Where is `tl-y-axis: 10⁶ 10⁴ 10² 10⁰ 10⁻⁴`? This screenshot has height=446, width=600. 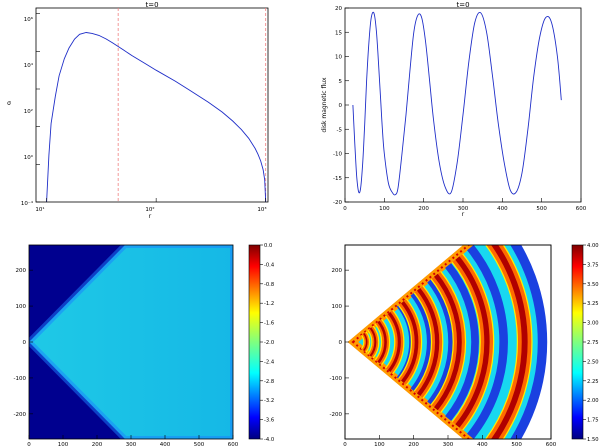 tl-y-axis: 10⁶ 10⁴ 10² 10⁰ 10⁻⁴ is located at coordinates (30, 110).